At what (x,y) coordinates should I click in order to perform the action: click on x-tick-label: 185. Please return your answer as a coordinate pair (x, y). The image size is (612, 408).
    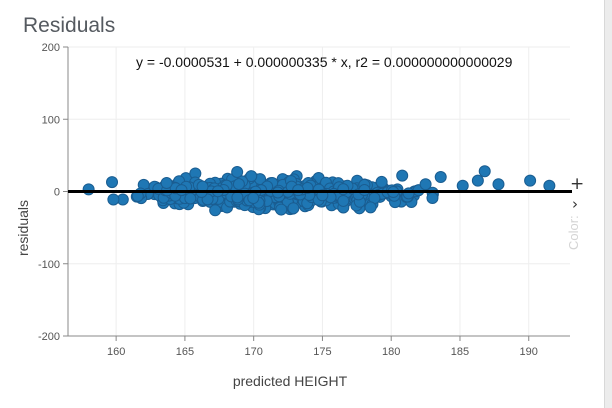
    Looking at the image, I should click on (460, 352).